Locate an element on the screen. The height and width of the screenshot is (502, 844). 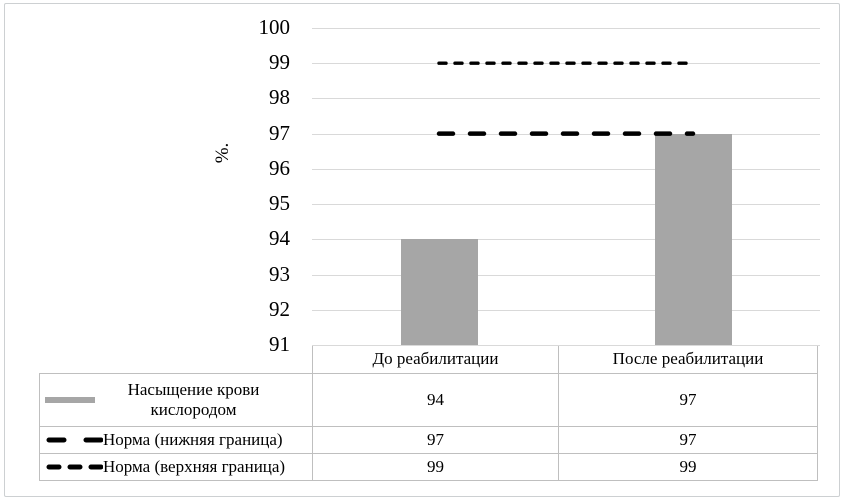
y-axis-tick-label: 98 is located at coordinates (279, 97).